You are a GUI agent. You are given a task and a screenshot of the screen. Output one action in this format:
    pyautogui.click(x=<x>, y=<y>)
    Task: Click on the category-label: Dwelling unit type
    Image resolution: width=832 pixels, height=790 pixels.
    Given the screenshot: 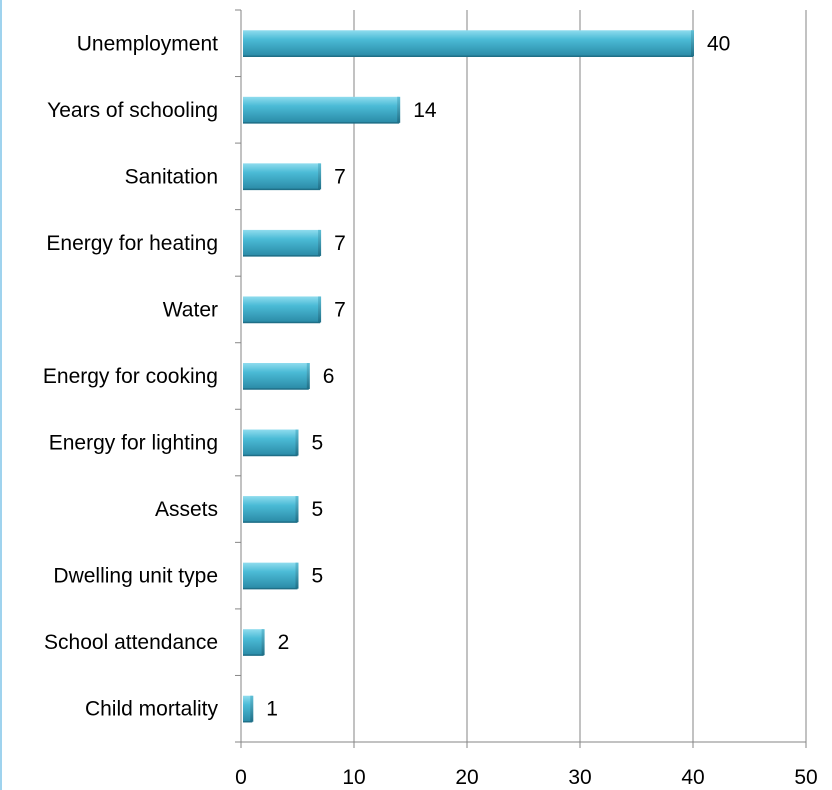 What is the action you would take?
    pyautogui.click(x=135, y=576)
    